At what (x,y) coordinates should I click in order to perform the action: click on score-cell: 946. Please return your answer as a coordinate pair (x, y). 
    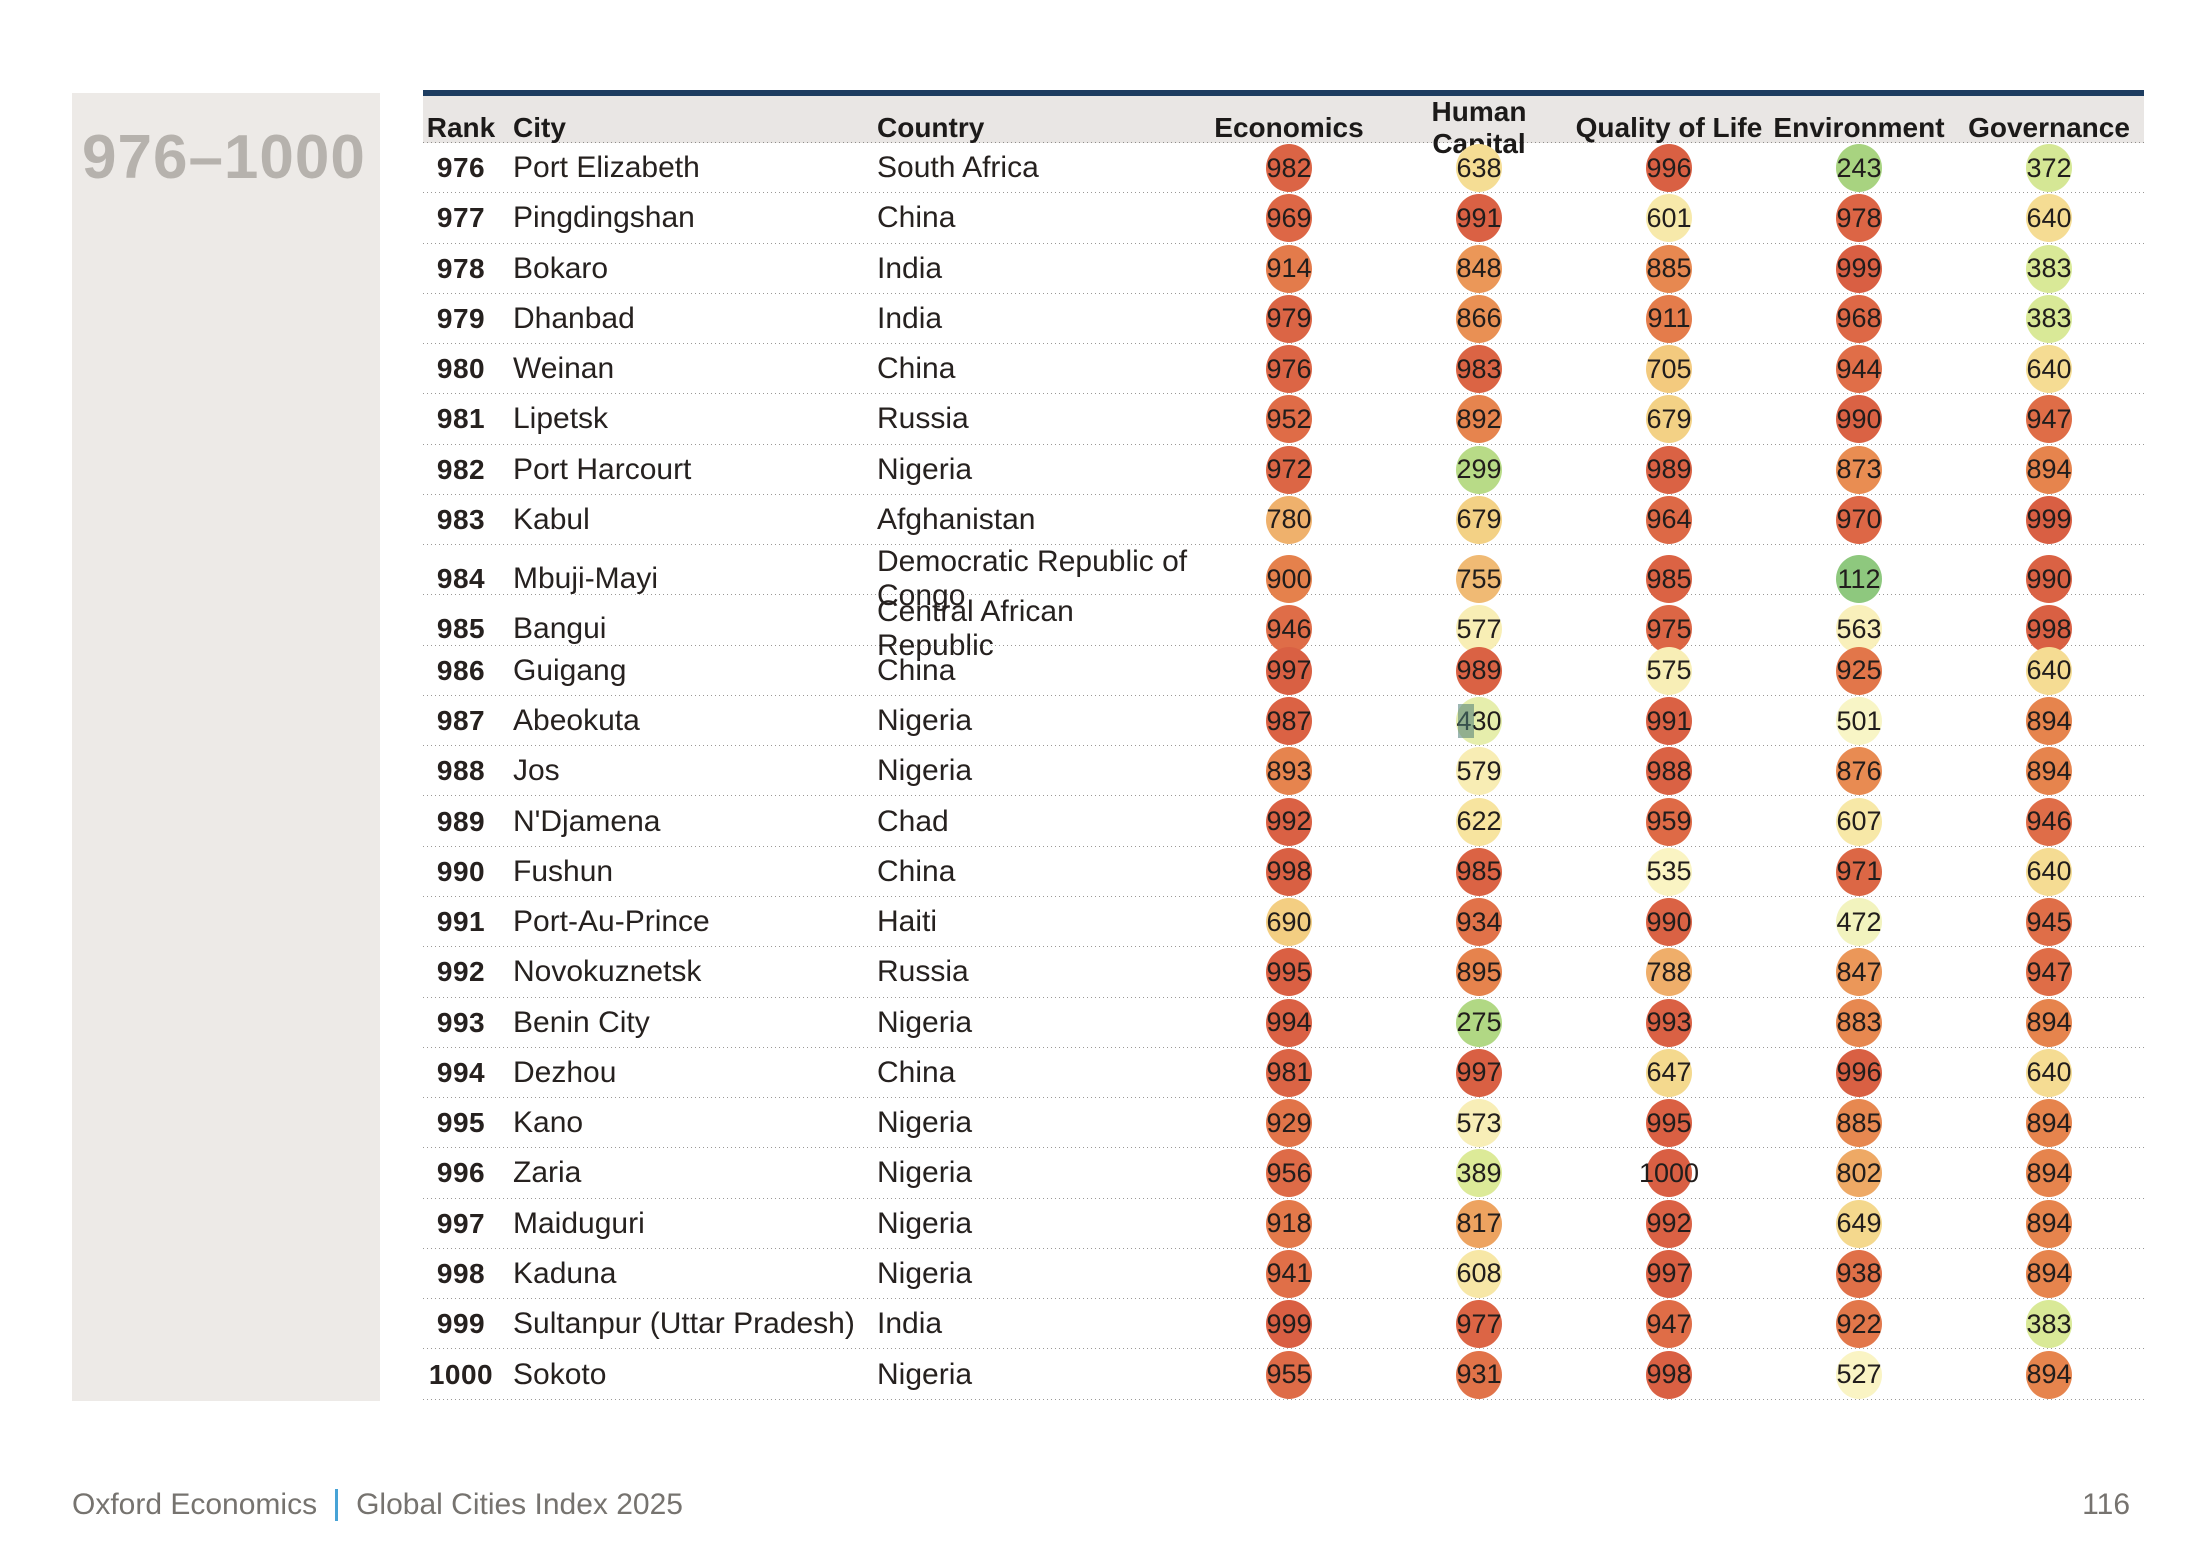
    Looking at the image, I should click on (1289, 629).